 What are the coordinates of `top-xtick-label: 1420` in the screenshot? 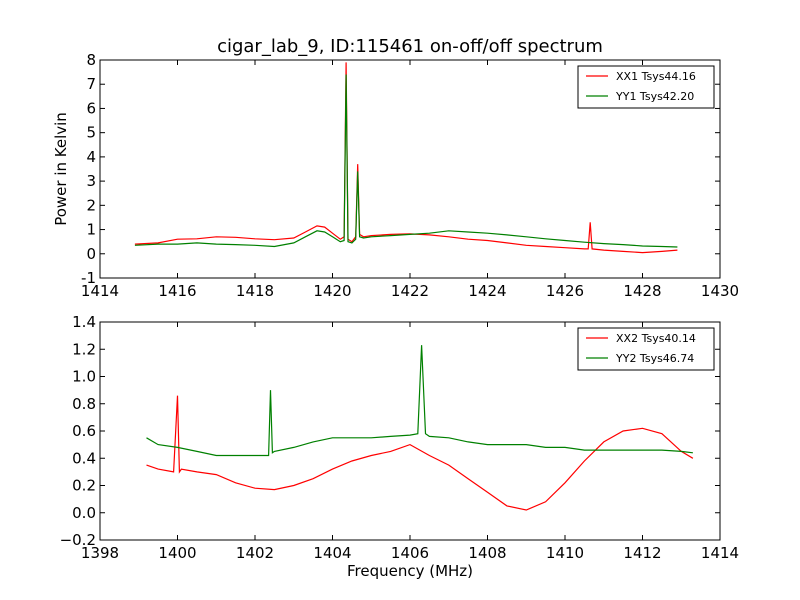 It's located at (332, 291).